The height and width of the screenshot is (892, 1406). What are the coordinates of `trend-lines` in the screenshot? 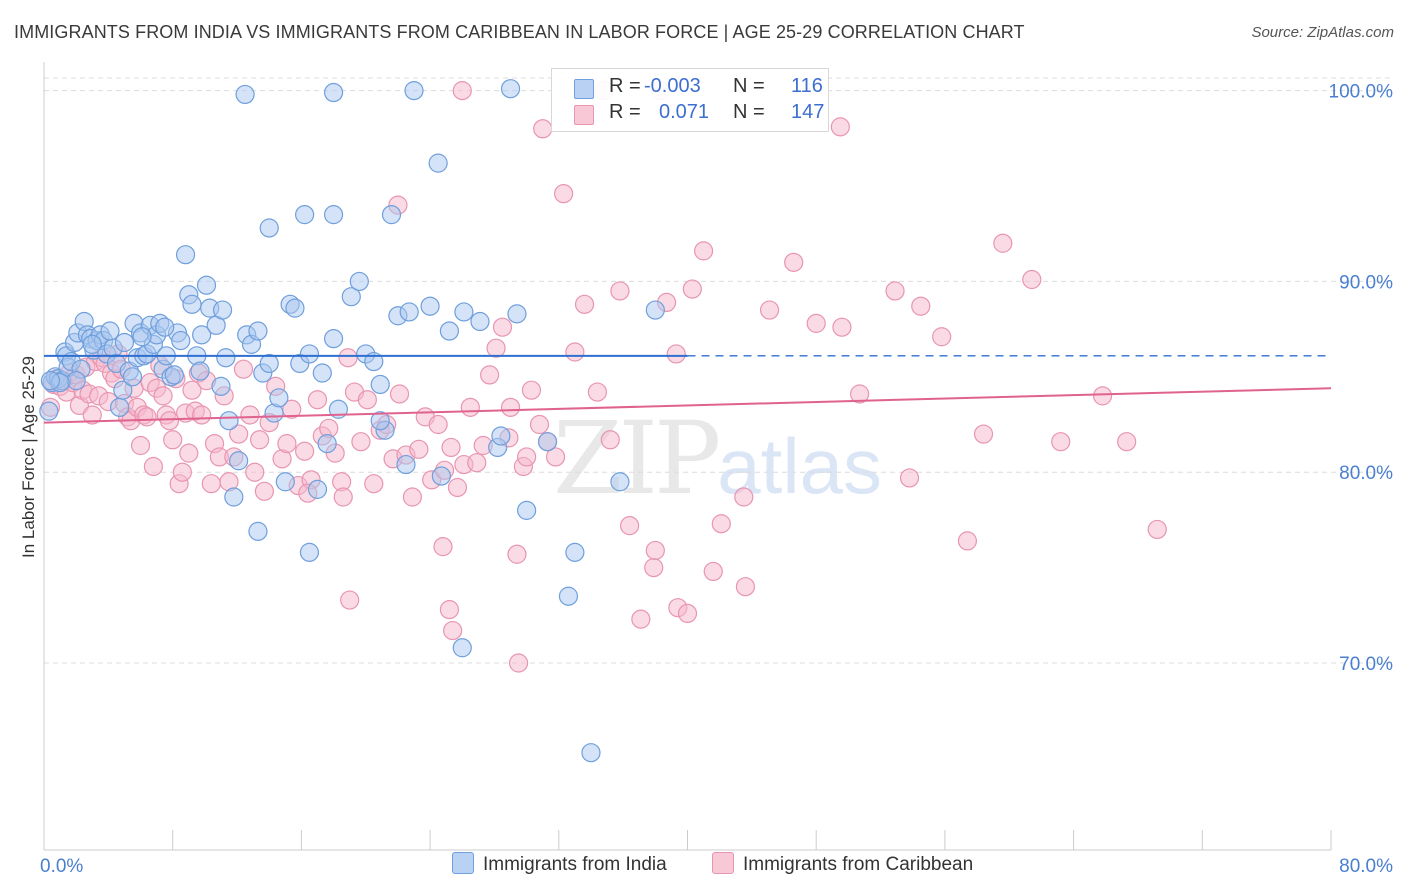 It's located at (687, 389).